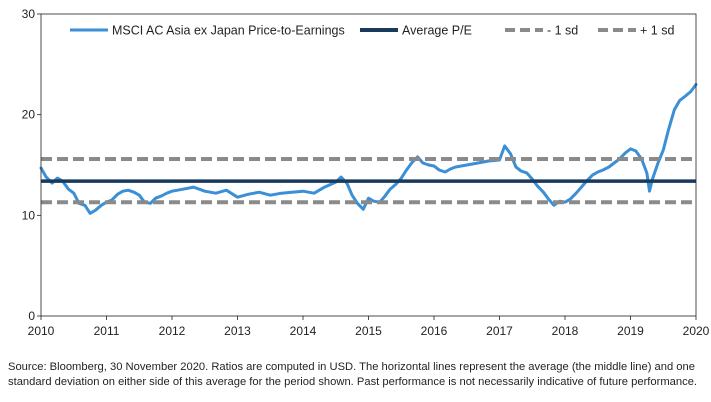 This screenshot has height=402, width=711. What do you see at coordinates (172, 331) in the screenshot?
I see `x-tick-label-2012: 2012` at bounding box center [172, 331].